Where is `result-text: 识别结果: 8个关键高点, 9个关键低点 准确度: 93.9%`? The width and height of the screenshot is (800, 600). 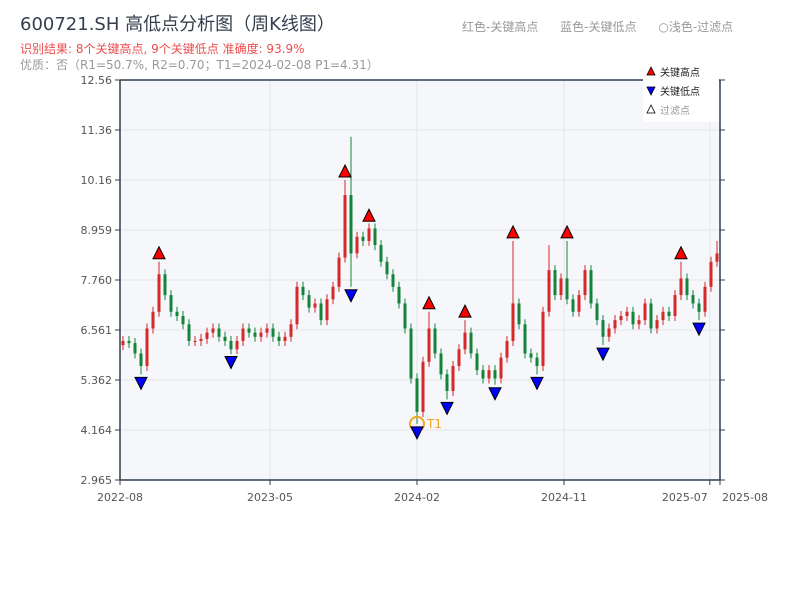 result-text: 识别结果: 8个关键高点, 9个关键低点 准确度: 93.9% is located at coordinates (162, 49).